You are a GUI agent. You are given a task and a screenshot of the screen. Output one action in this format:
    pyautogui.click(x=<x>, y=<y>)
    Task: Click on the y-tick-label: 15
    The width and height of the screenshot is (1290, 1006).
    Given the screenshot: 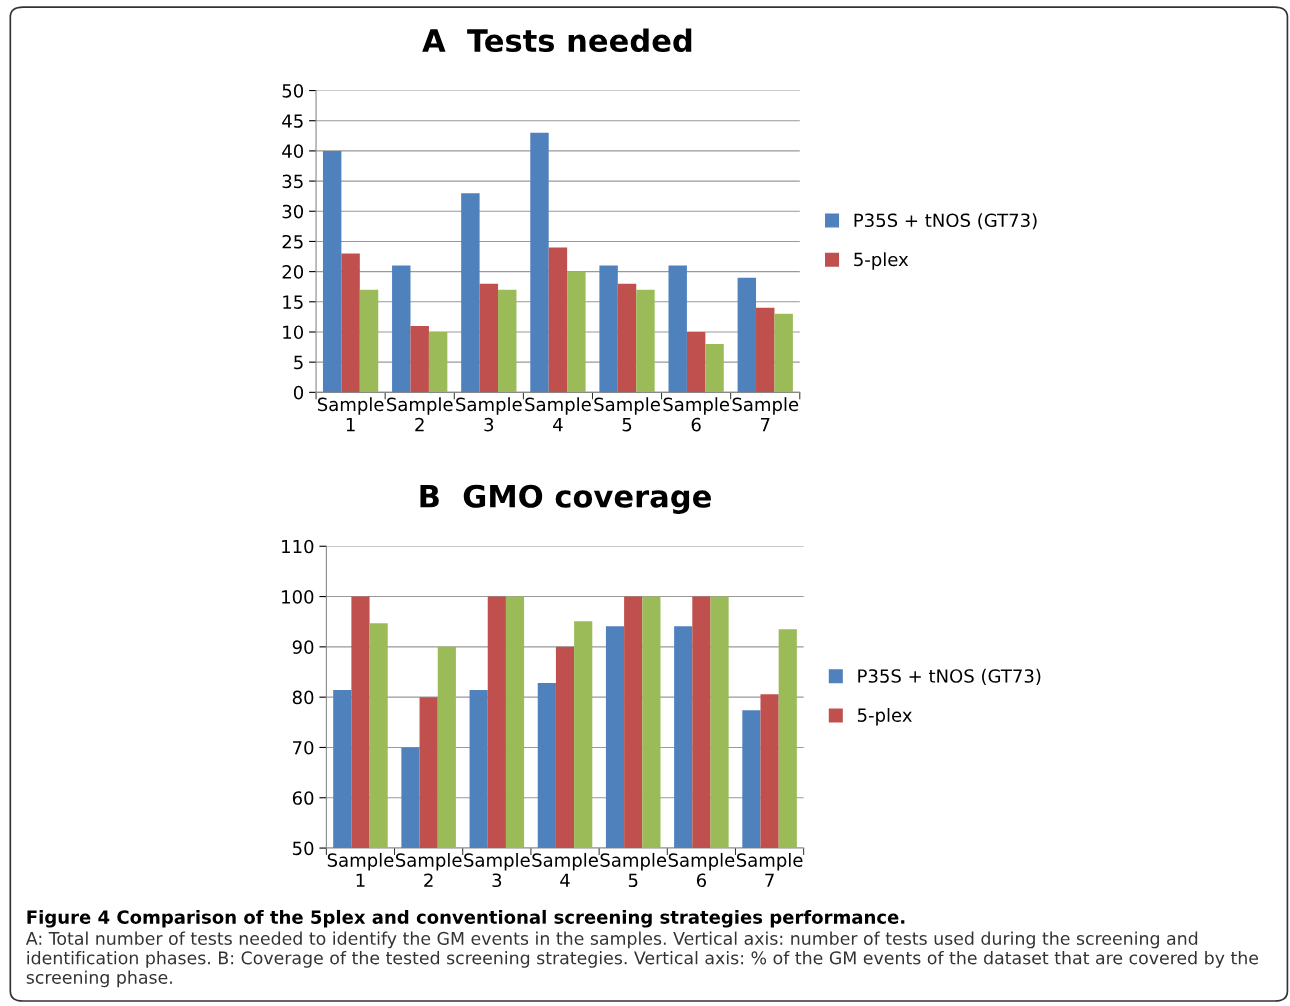 What is the action you would take?
    pyautogui.click(x=293, y=302)
    